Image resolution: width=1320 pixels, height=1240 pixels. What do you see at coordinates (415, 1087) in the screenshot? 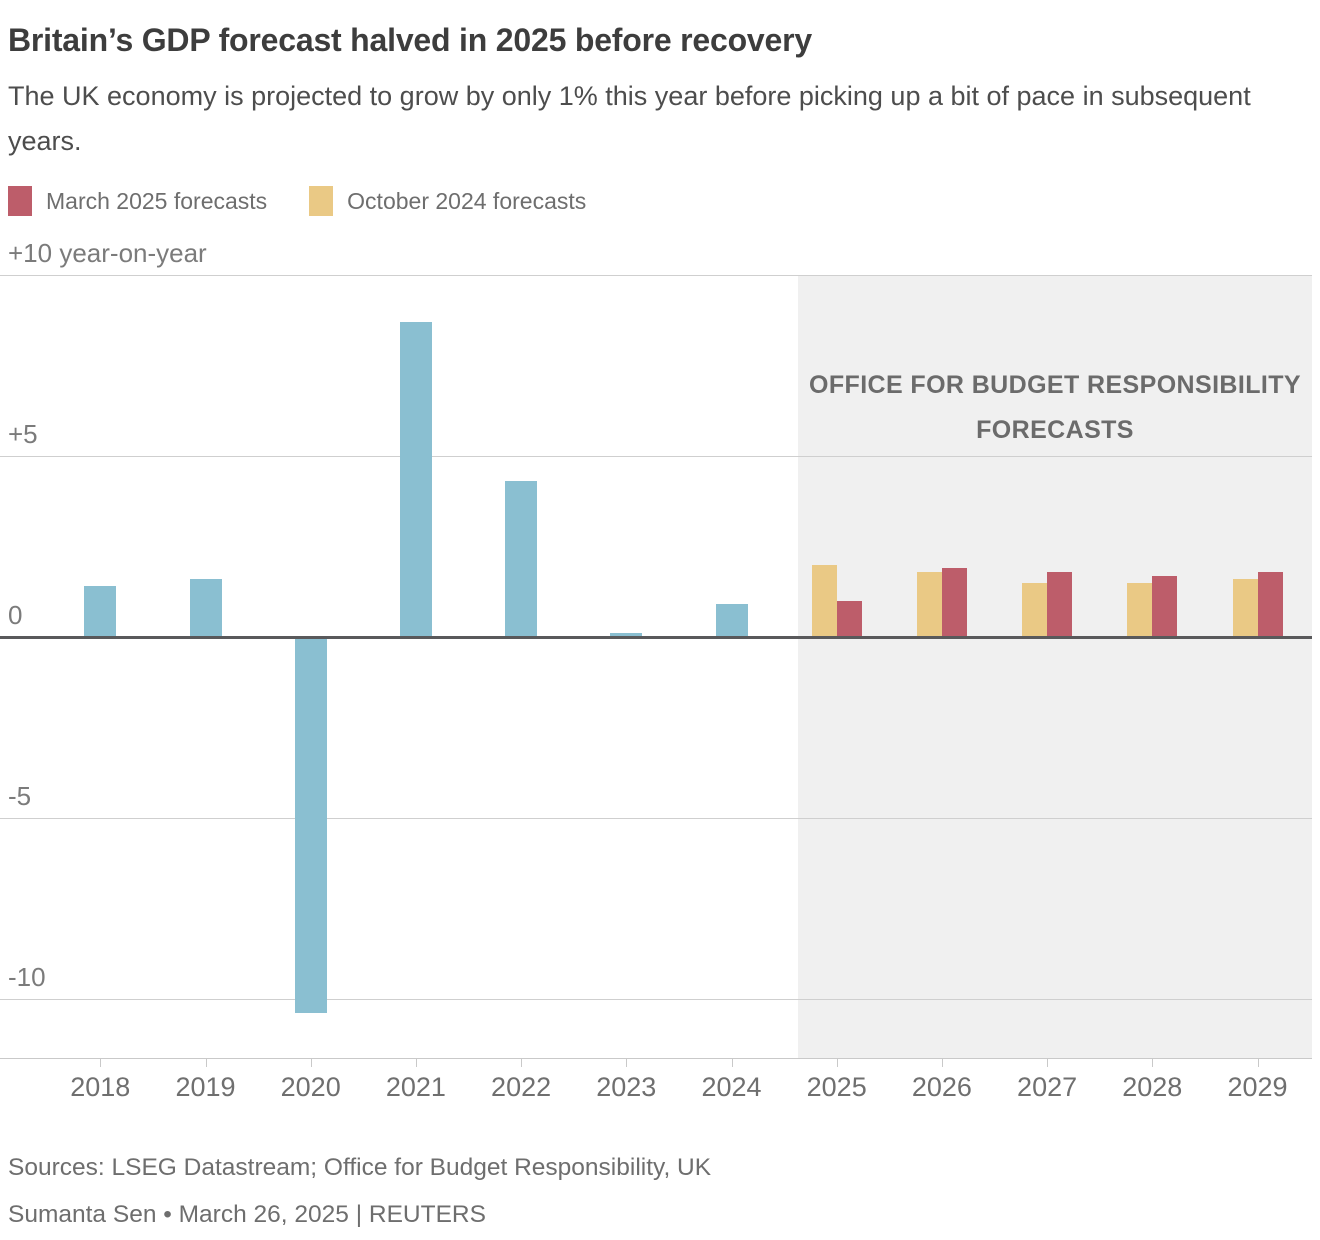
I see `x-axis-label-2021: 2021` at bounding box center [415, 1087].